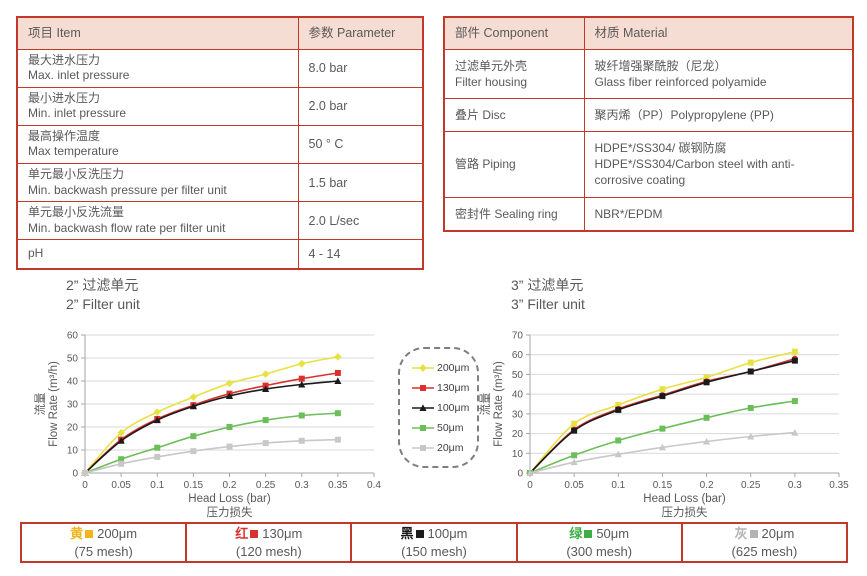  I want to click on series-legend: 200μm 130μm 100μm 50μm 20μm, so click(438, 407).